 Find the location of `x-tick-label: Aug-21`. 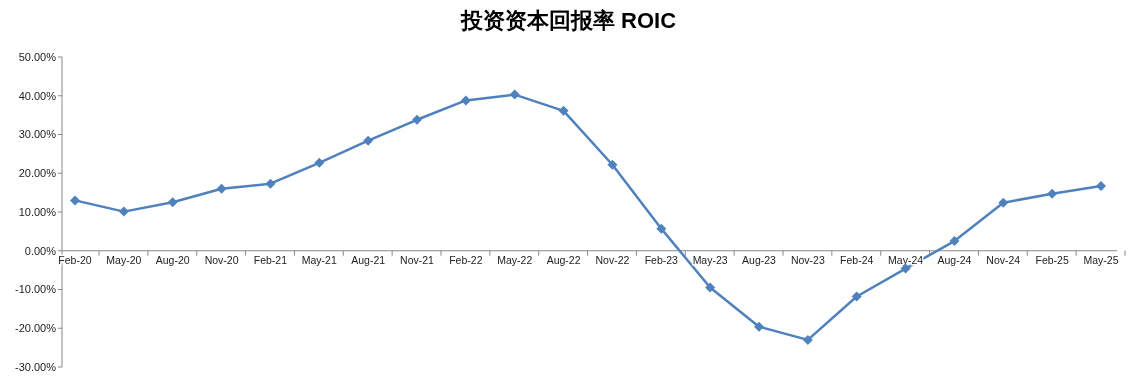

x-tick-label: Aug-21 is located at coordinates (368, 259).